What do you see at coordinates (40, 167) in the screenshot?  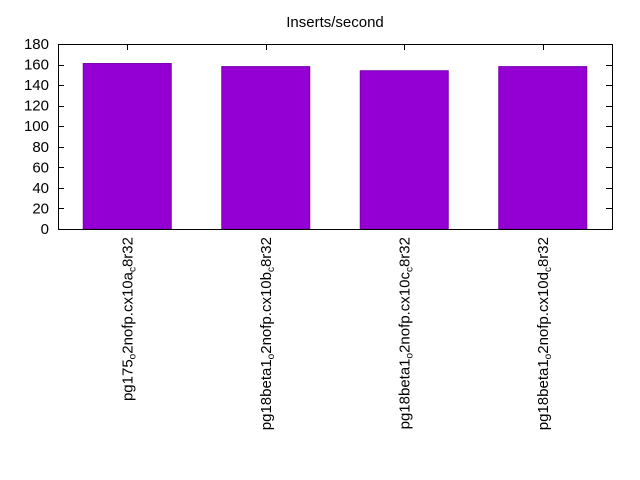 I see `y-tick-label: 60` at bounding box center [40, 167].